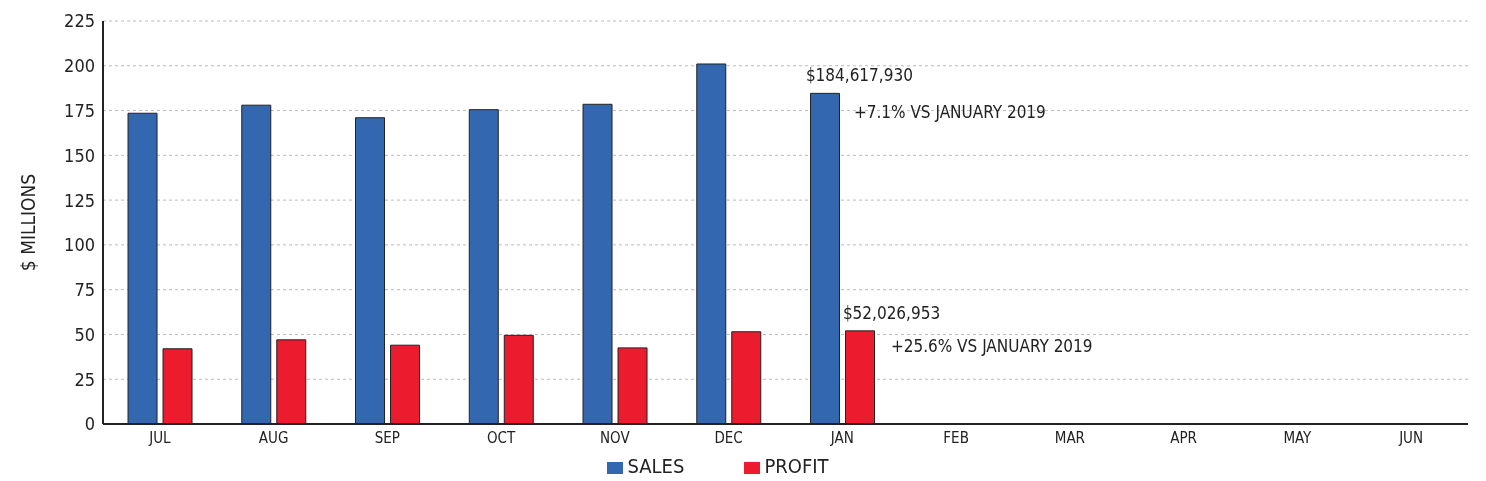  What do you see at coordinates (1411, 437) in the screenshot?
I see `x-tick-label: JUN` at bounding box center [1411, 437].